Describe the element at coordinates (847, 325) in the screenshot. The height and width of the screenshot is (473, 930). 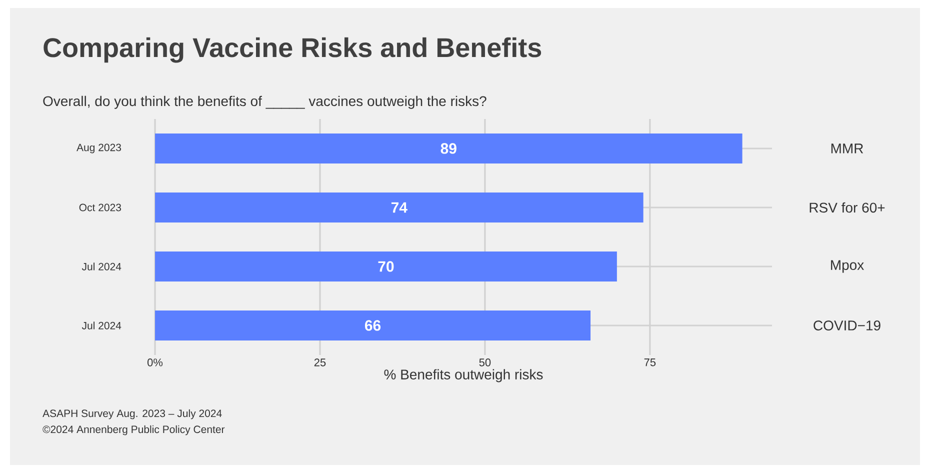
I see `y-tick-label: COVID−19` at that location.